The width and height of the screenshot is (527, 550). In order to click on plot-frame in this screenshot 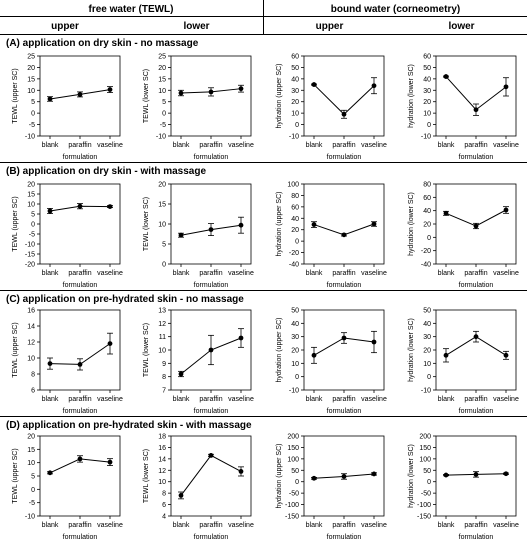, I will do `click(476, 350)`.